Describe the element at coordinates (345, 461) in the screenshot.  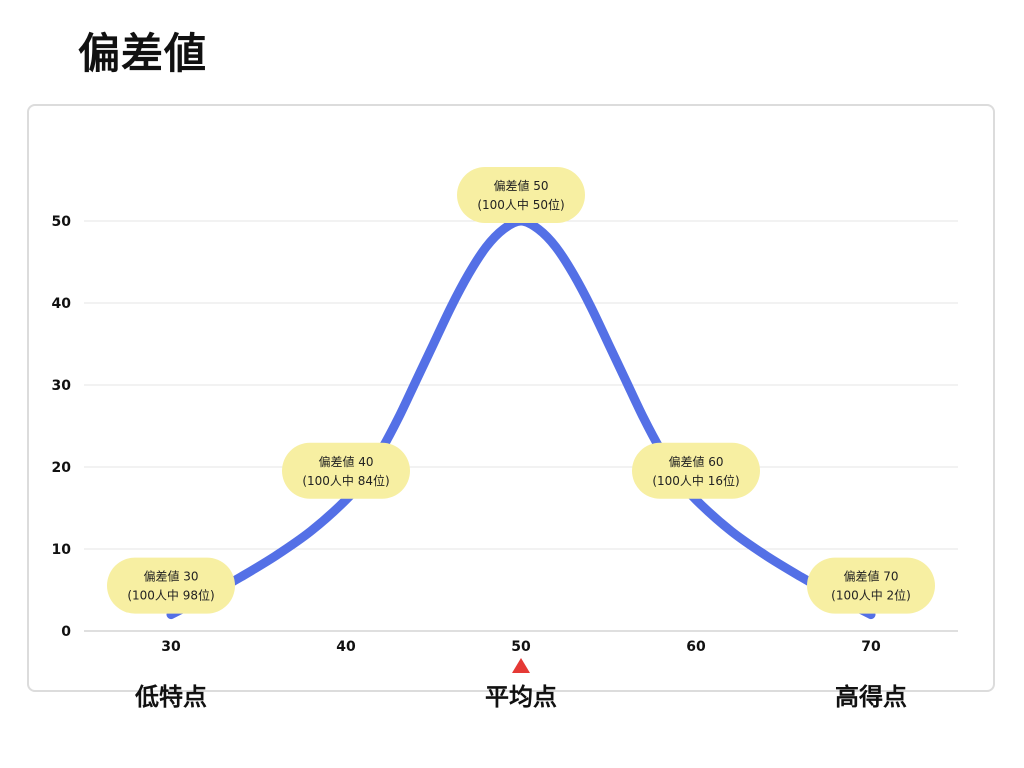
I see `callout-score-text: 偏差値 40` at that location.